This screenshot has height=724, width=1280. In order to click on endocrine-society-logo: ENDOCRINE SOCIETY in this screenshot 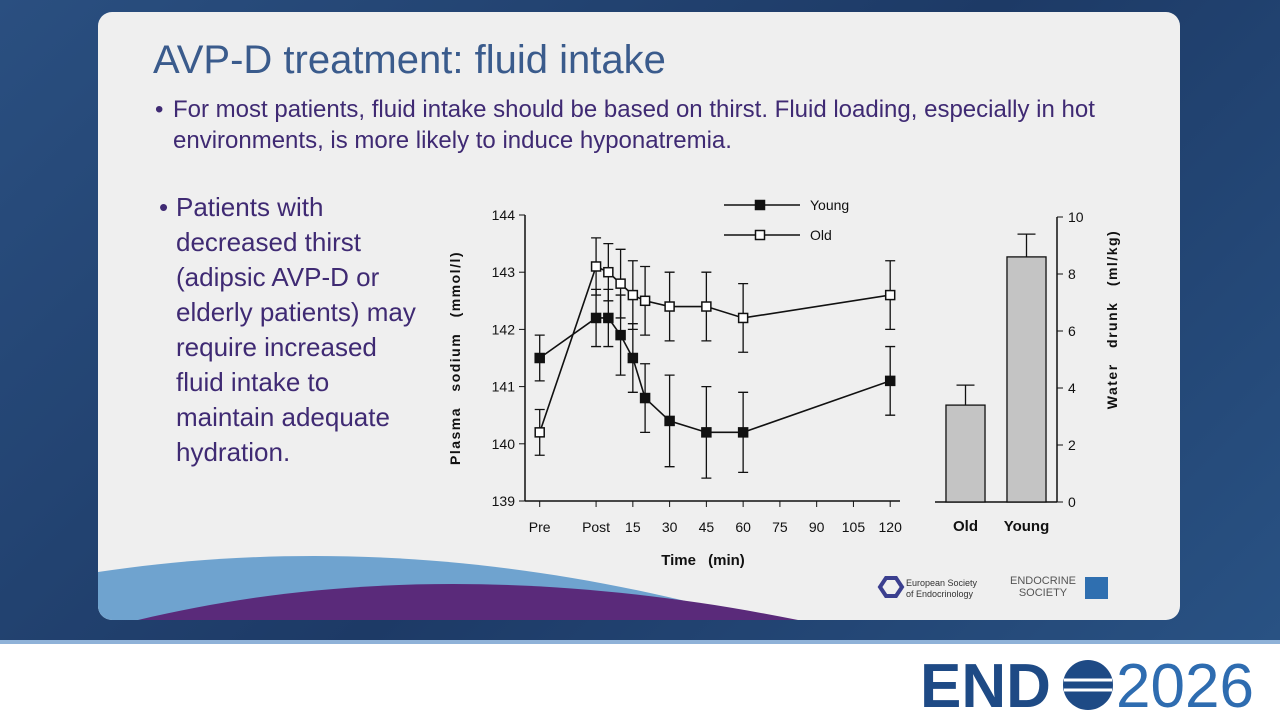, I will do `click(1059, 587)`.